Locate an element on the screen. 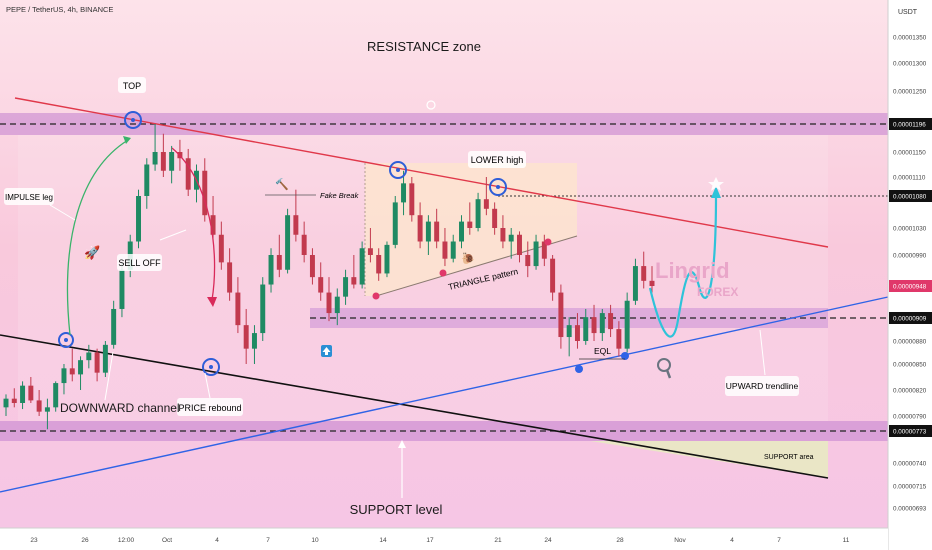 The image size is (932, 550). watermark-sub: FOREX is located at coordinates (717, 292).